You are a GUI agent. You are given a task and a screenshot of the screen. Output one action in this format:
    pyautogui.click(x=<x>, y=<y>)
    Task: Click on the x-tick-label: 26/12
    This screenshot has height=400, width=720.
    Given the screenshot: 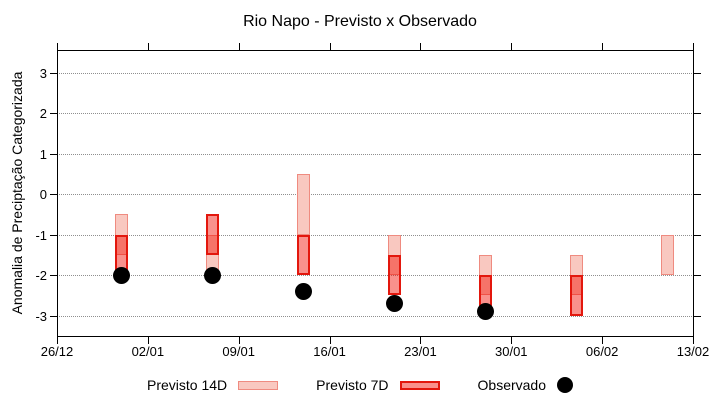 What is the action you would take?
    pyautogui.click(x=57, y=351)
    